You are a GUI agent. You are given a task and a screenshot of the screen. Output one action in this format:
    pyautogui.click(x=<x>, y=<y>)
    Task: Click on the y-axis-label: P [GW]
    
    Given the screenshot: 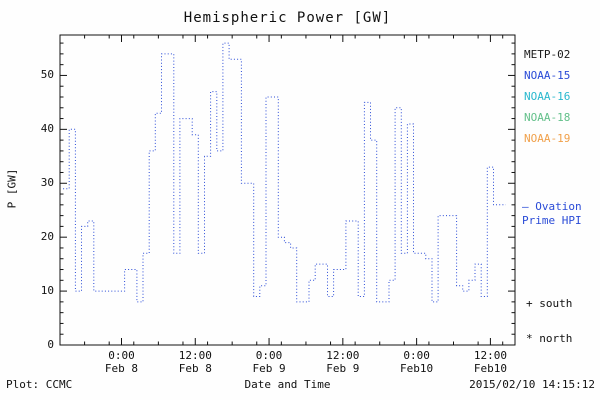 What is the action you would take?
    pyautogui.click(x=12, y=188)
    